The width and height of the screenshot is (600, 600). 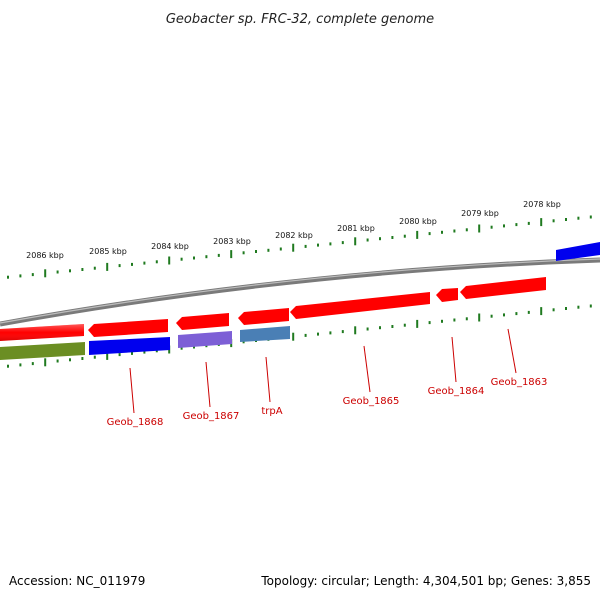 I want to click on kbp-label-2079: 2079 kbp, so click(x=480, y=213).